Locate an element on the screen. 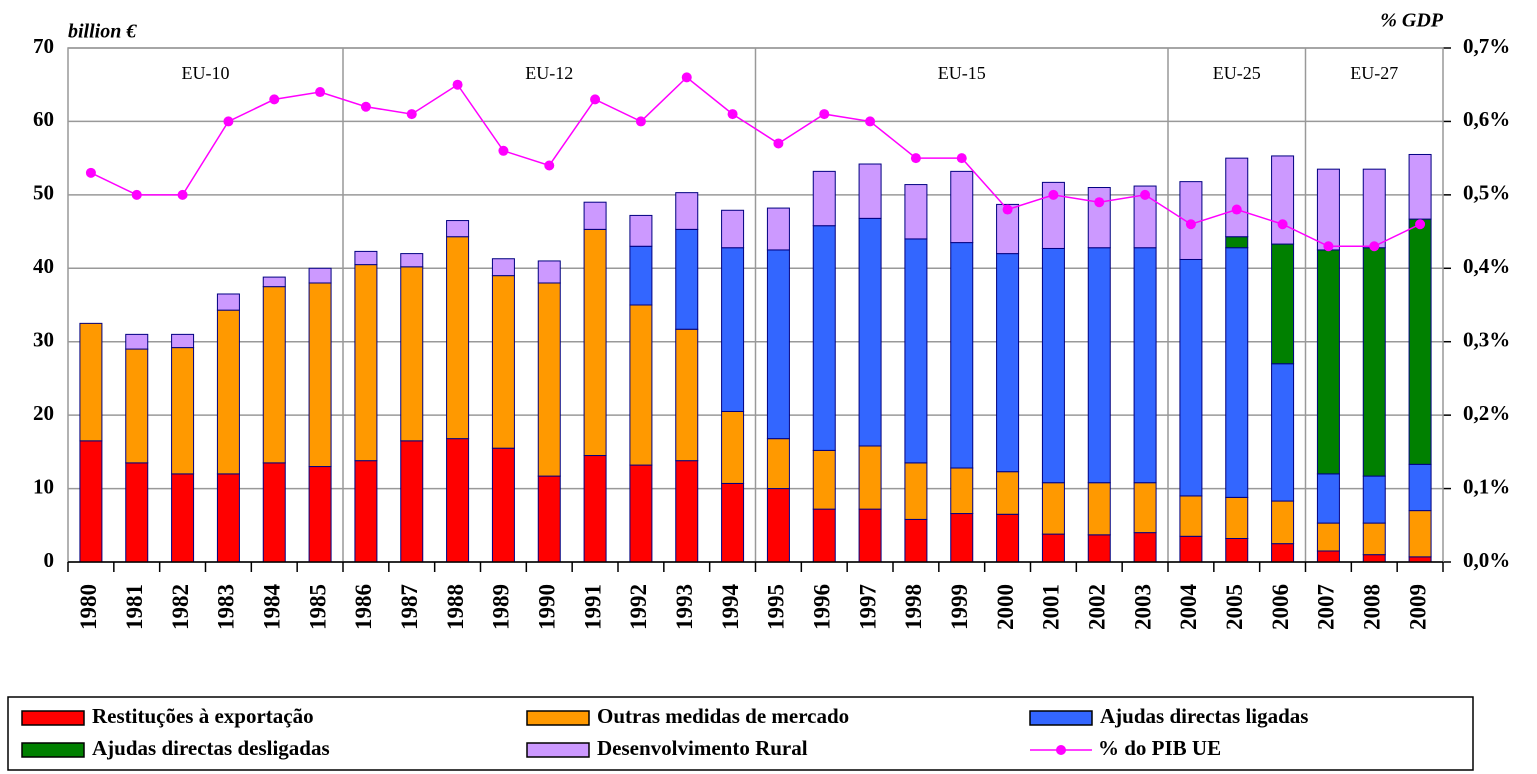 The height and width of the screenshot is (774, 1537). y-axis-title: billion € is located at coordinates (102, 32).